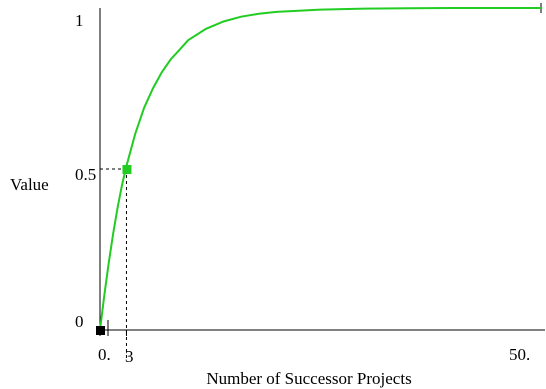 This screenshot has height=389, width=546. I want to click on x-tick-label-0: 0., so click(104, 354).